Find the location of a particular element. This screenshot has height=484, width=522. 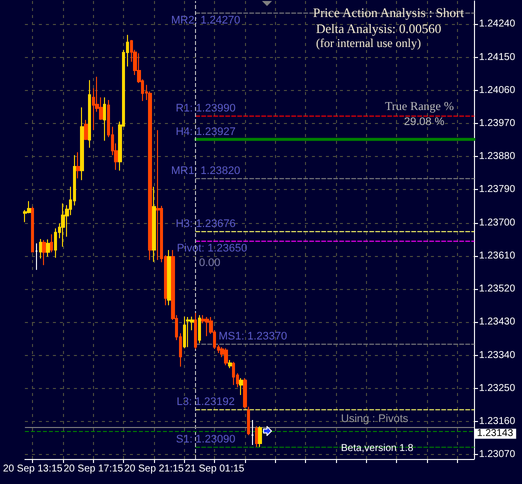

y-tick-label: 1.24240 is located at coordinates (497, 24).